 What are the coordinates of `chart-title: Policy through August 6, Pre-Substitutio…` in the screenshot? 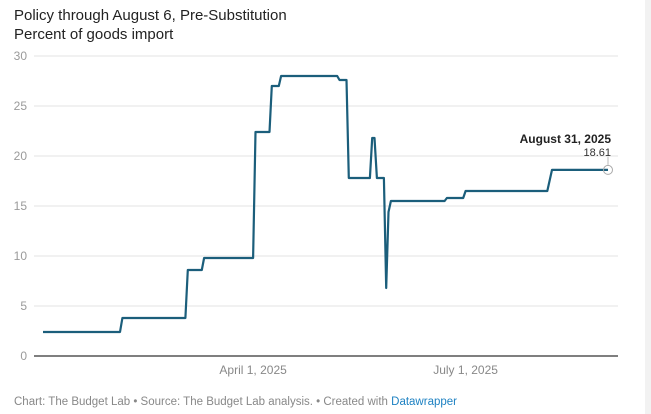 It's located at (150, 15).